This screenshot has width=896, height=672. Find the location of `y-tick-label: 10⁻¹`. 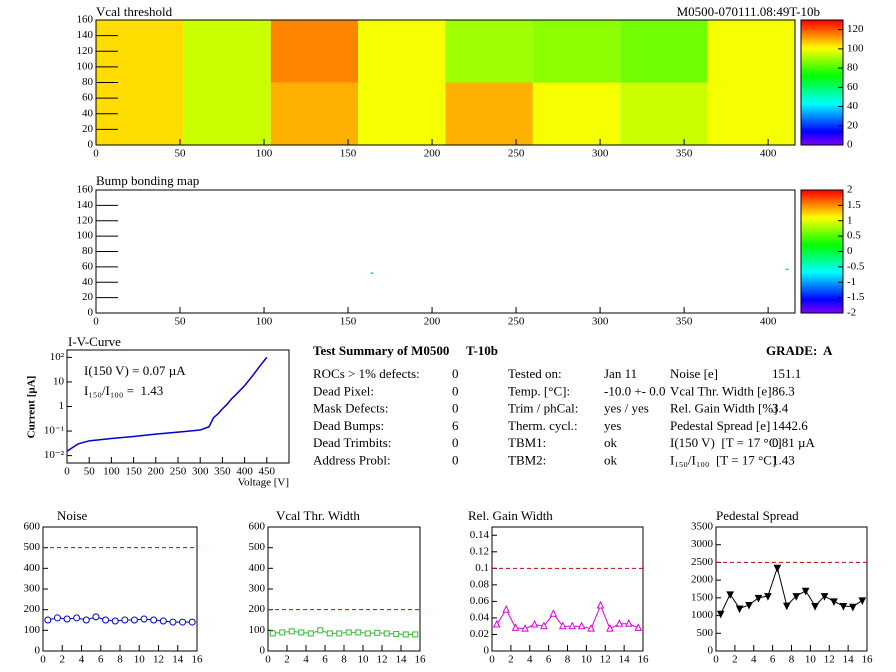

y-tick-label: 10⁻¹ is located at coordinates (54, 431).